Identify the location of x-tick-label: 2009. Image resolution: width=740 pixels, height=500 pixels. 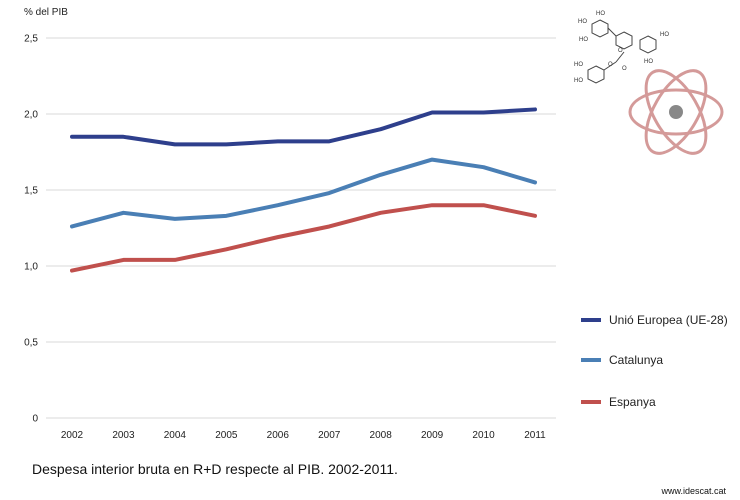
(432, 435).